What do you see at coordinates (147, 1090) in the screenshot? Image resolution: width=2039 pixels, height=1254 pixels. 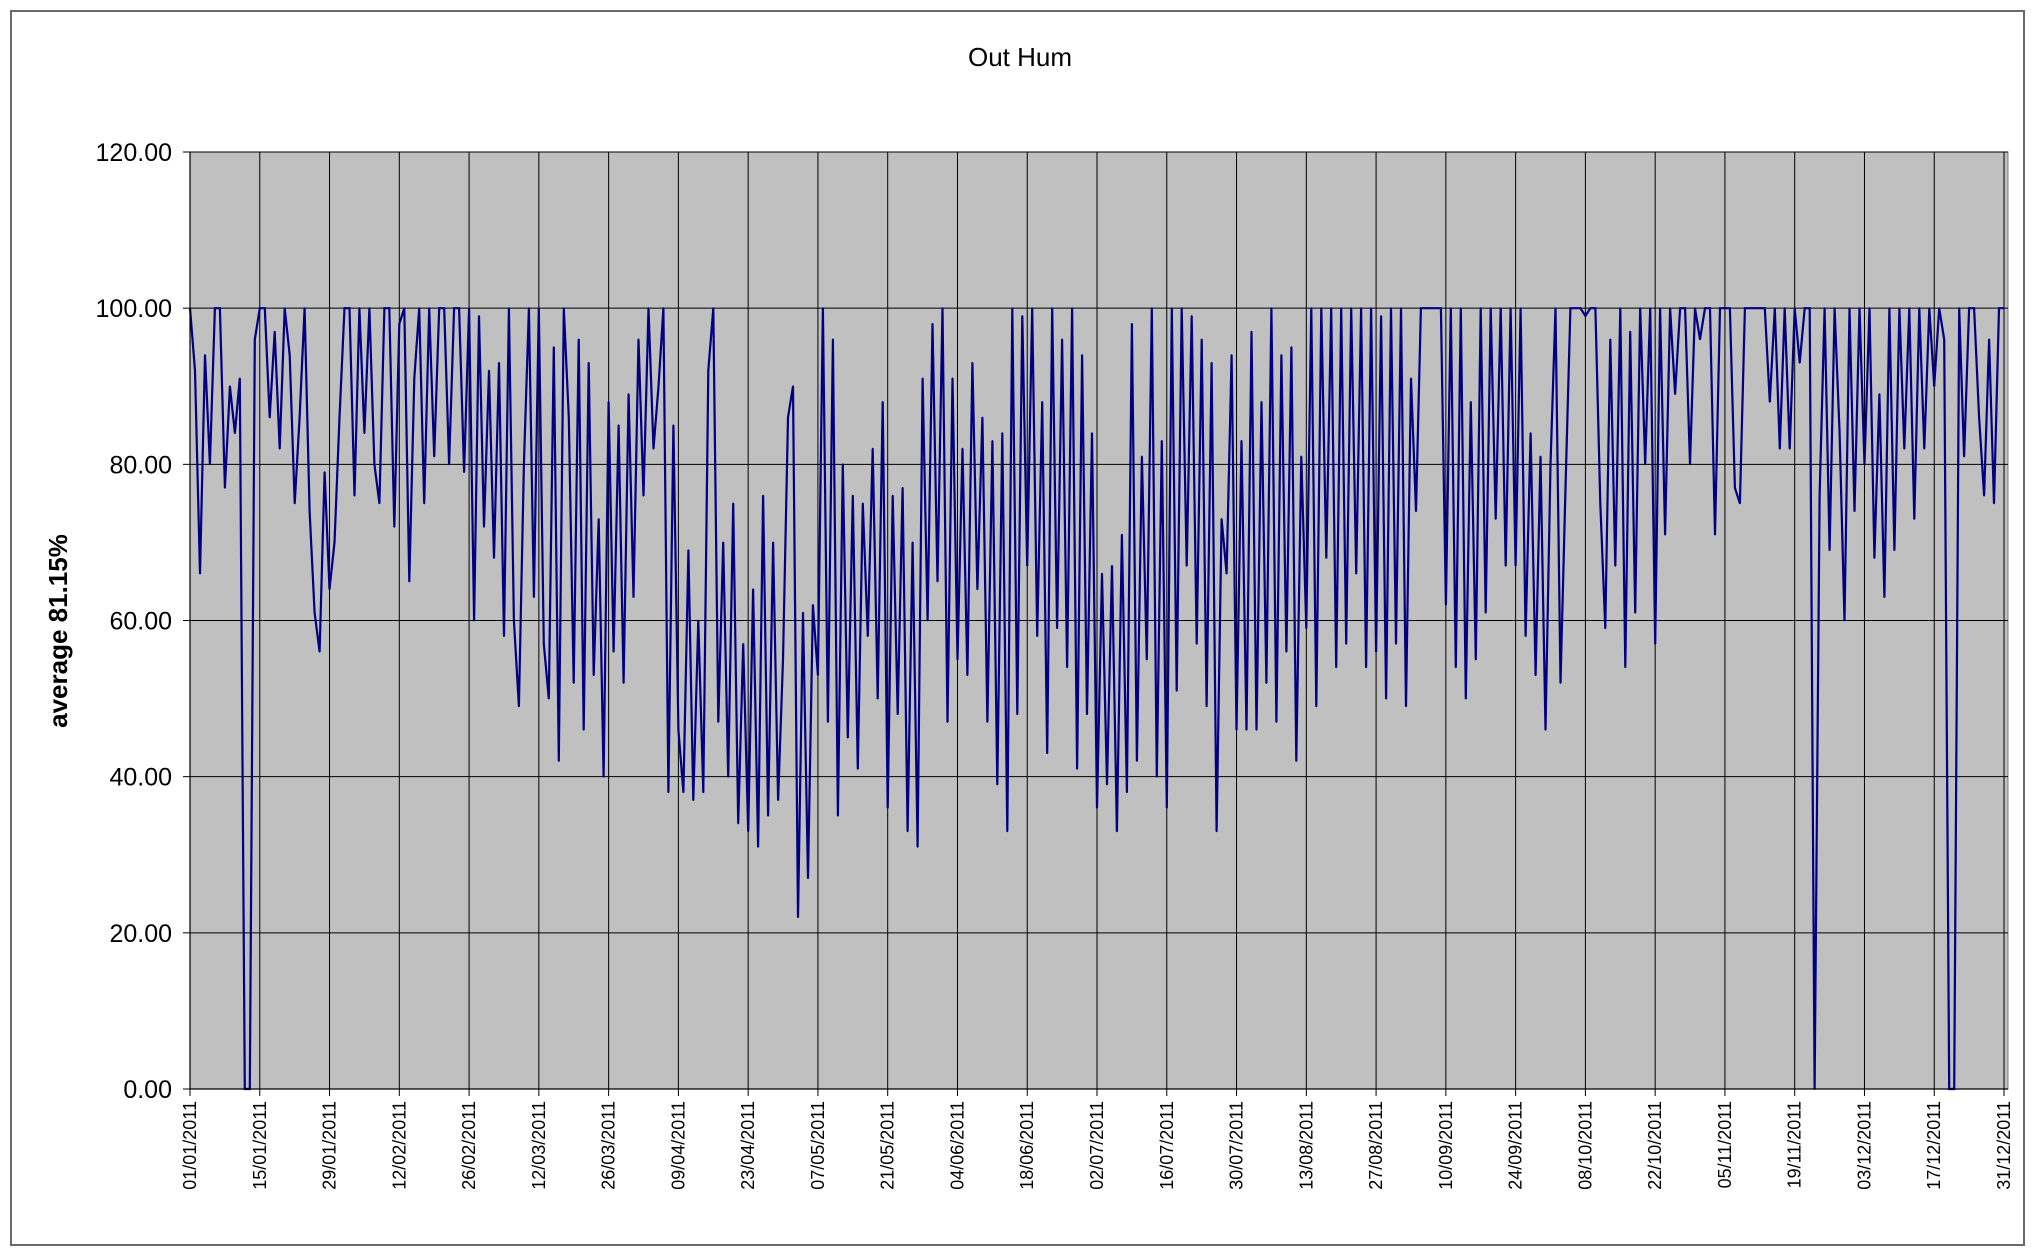 I see `y-tick-label: 0.00` at bounding box center [147, 1090].